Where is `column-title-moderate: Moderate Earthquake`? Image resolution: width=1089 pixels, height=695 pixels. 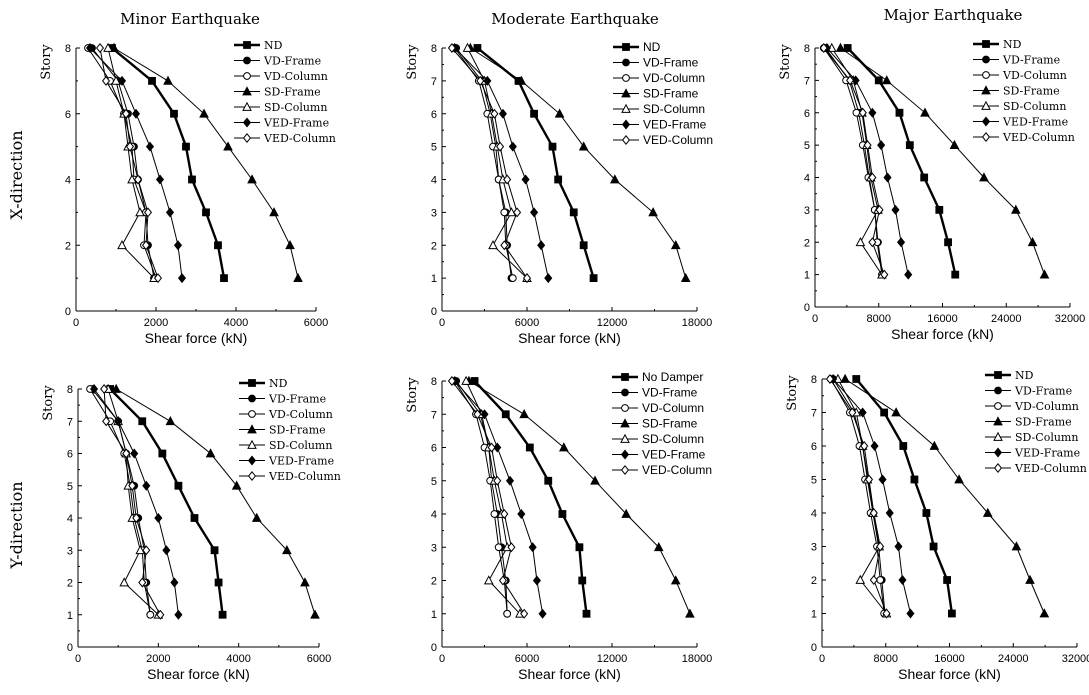 column-title-moderate: Moderate Earthquake is located at coordinates (575, 19).